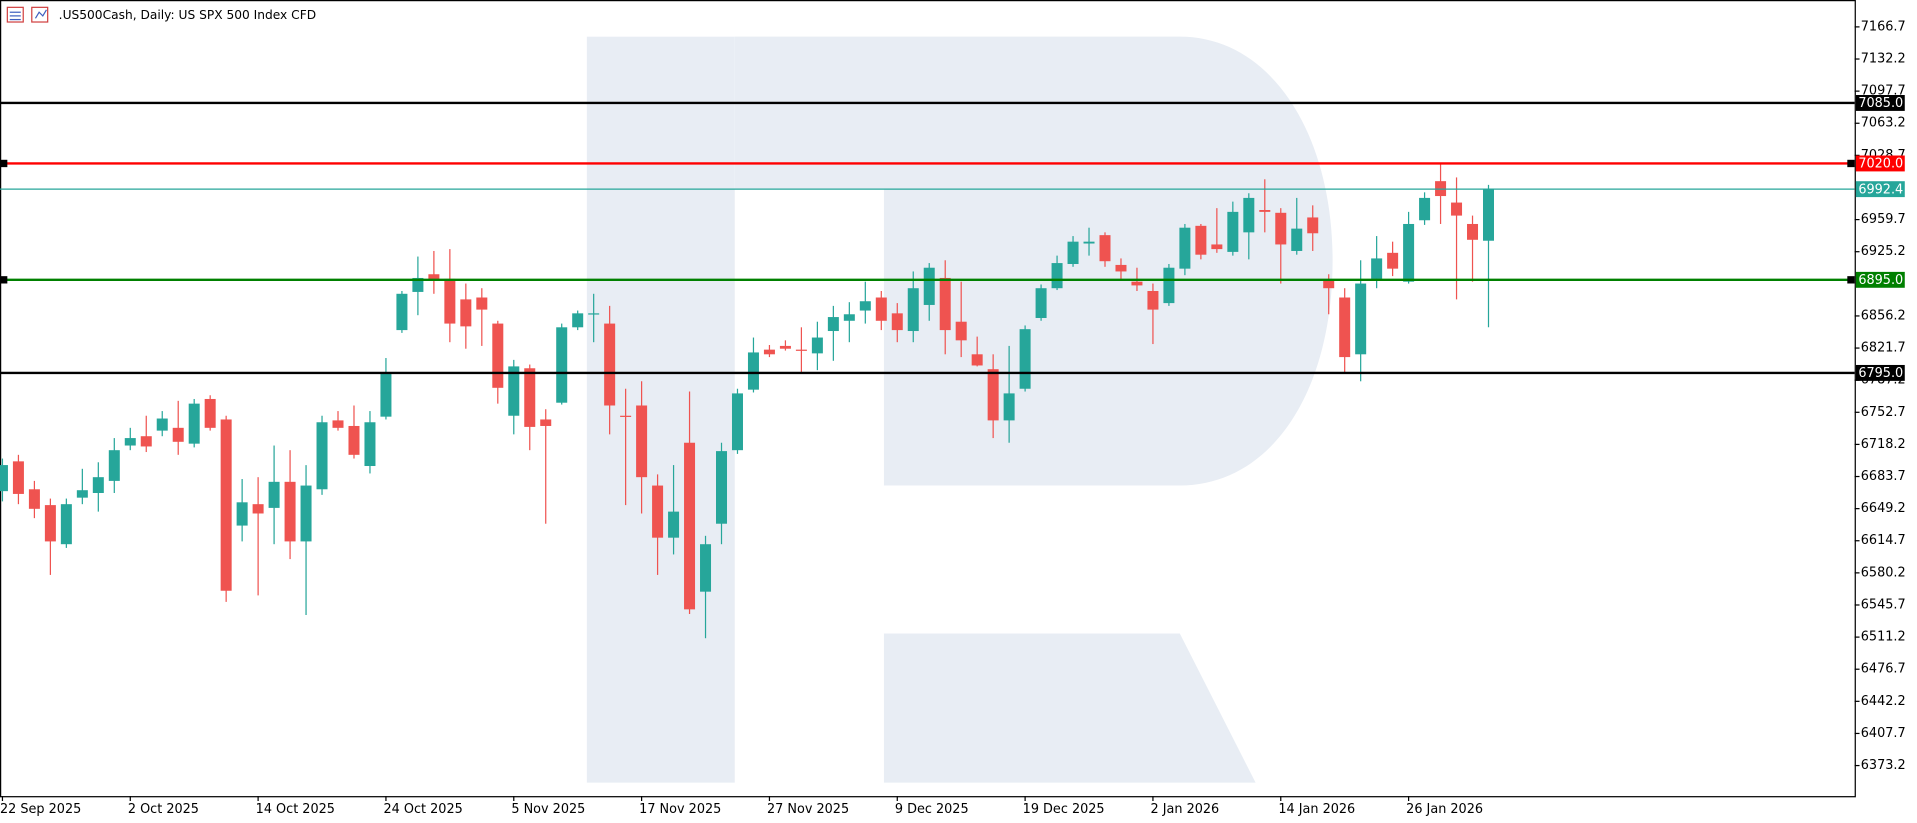 The image size is (1917, 823). What do you see at coordinates (1883, 508) in the screenshot?
I see `y-tick-label: 6649.2` at bounding box center [1883, 508].